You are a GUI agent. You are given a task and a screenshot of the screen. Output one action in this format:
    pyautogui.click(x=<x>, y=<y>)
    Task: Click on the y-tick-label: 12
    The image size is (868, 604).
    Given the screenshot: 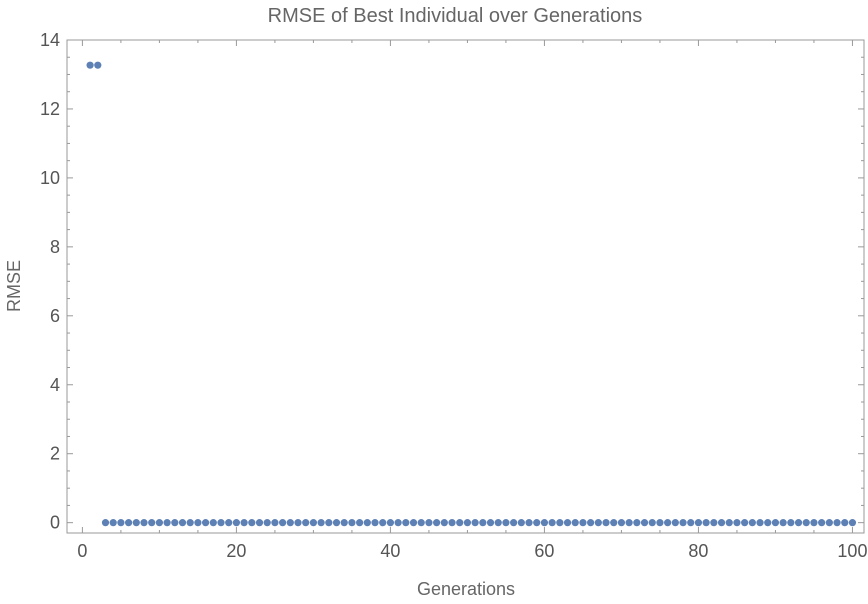 What is the action you would take?
    pyautogui.click(x=50, y=109)
    